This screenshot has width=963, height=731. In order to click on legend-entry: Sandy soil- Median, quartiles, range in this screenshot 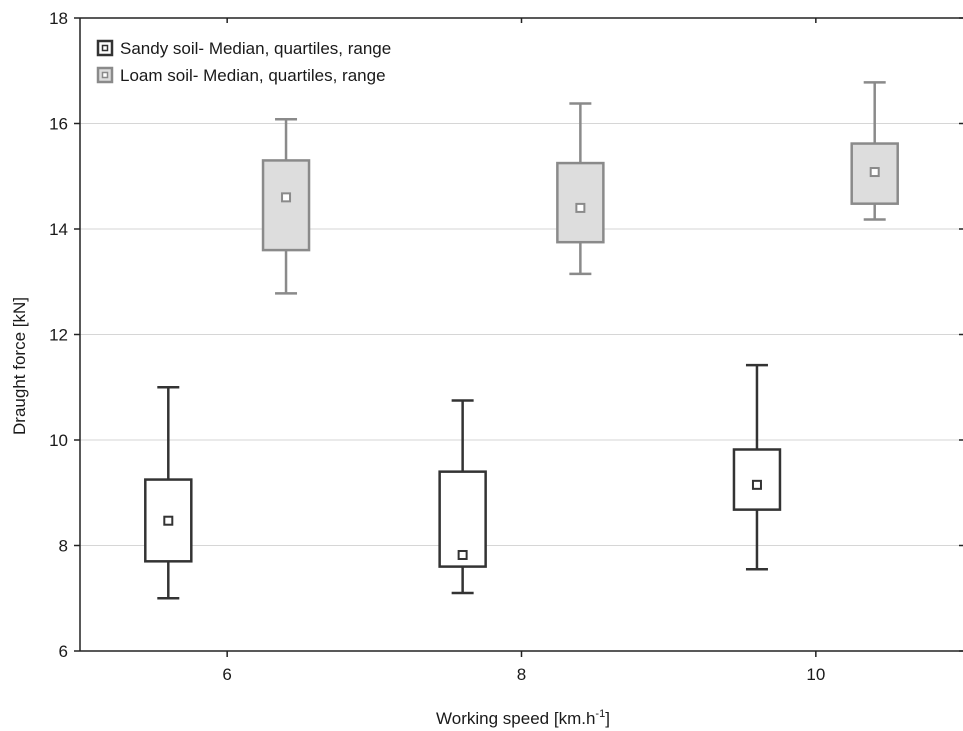, I will do `click(243, 48)`.